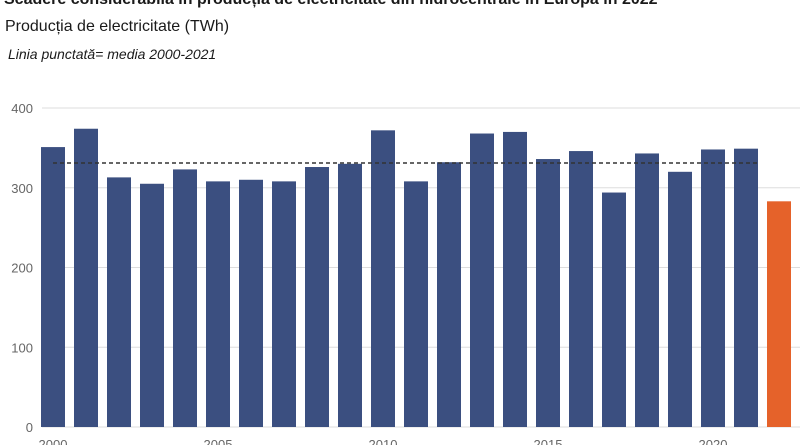 This screenshot has width=800, height=445. What do you see at coordinates (152, 305) in the screenshot?
I see `bar-2003` at bounding box center [152, 305].